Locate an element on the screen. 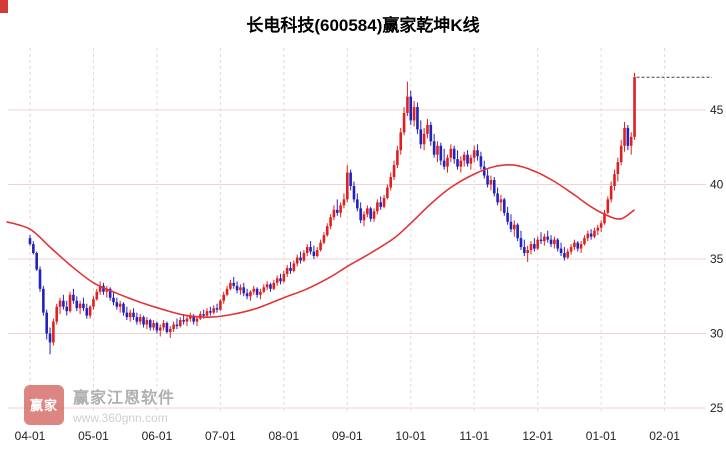  watermark: 赢家 赢家江恩软件 www.360gnn.com is located at coordinates (99, 404).